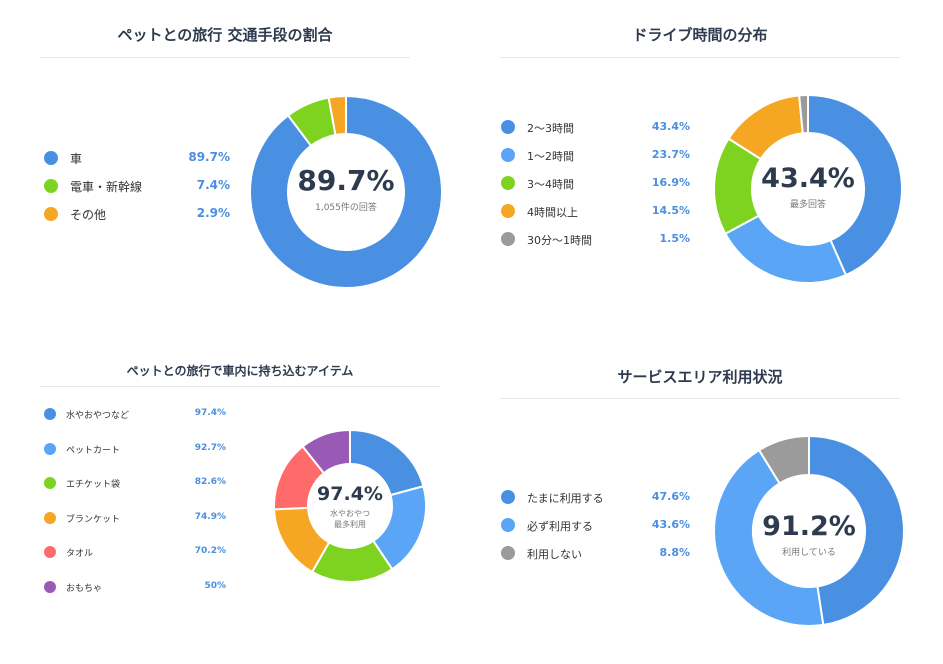 The height and width of the screenshot is (664, 943). I want to click on center-label: 水やおやつ, so click(350, 513).